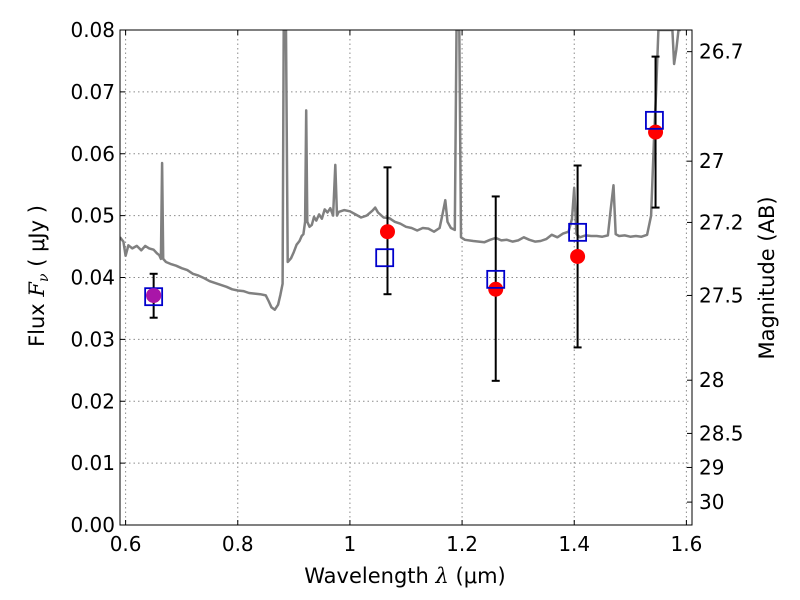  What do you see at coordinates (462, 544) in the screenshot?
I see `x-tick-label: 1.2` at bounding box center [462, 544].